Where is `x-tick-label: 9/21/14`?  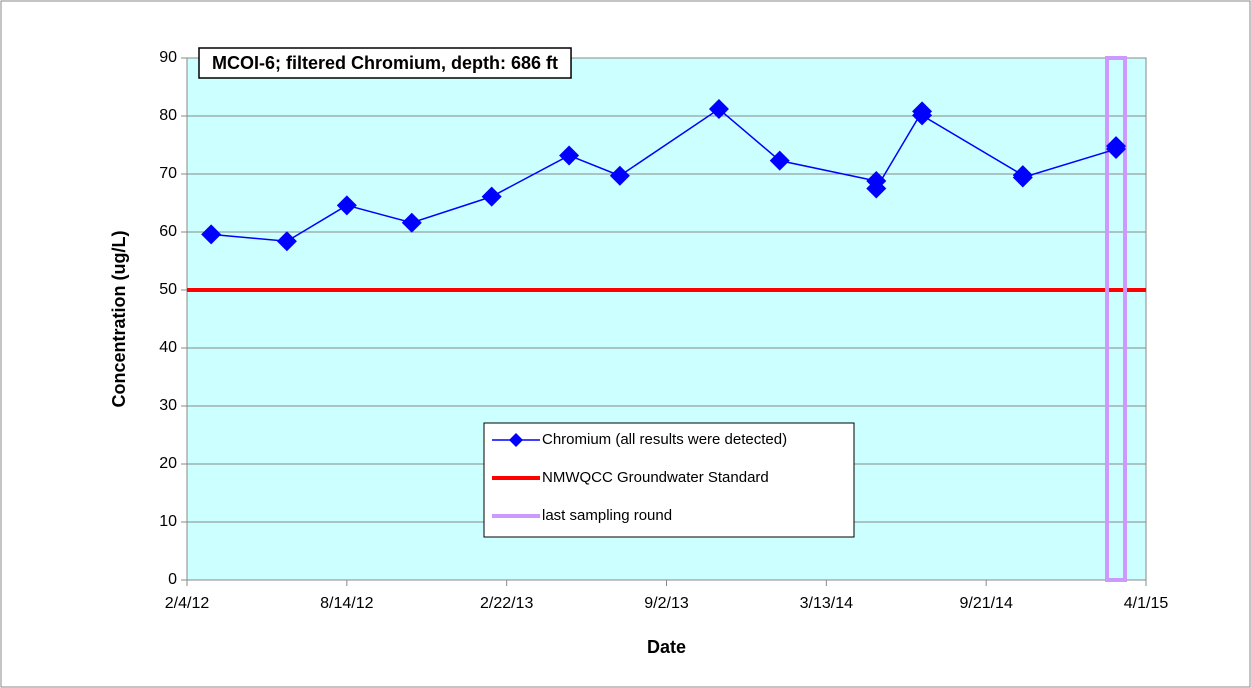 x-tick-label: 9/21/14 is located at coordinates (985, 603).